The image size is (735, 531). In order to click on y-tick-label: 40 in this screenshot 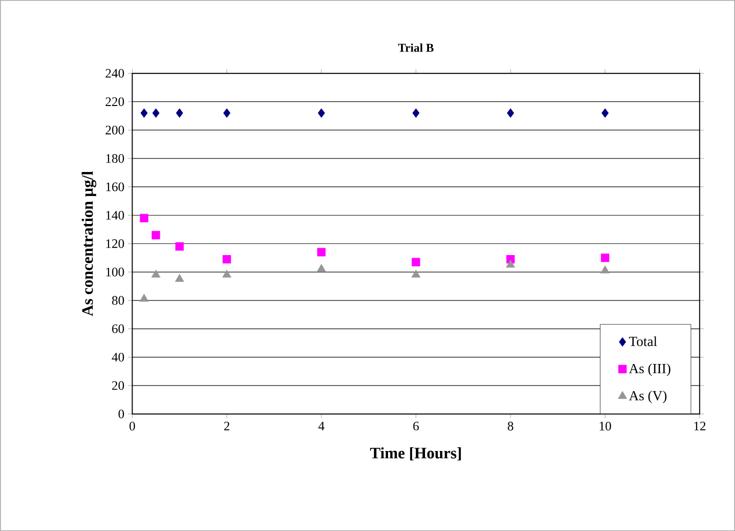, I will do `click(118, 357)`.